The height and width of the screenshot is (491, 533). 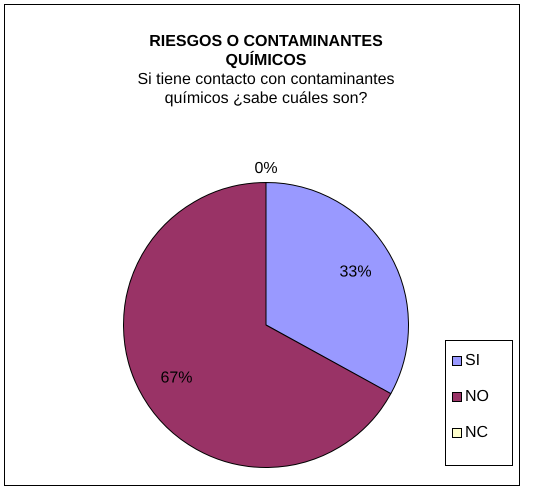 What do you see at coordinates (266, 51) in the screenshot?
I see `chart-title: RIESGOS O CONTAMINANTES QUÍMICOS` at bounding box center [266, 51].